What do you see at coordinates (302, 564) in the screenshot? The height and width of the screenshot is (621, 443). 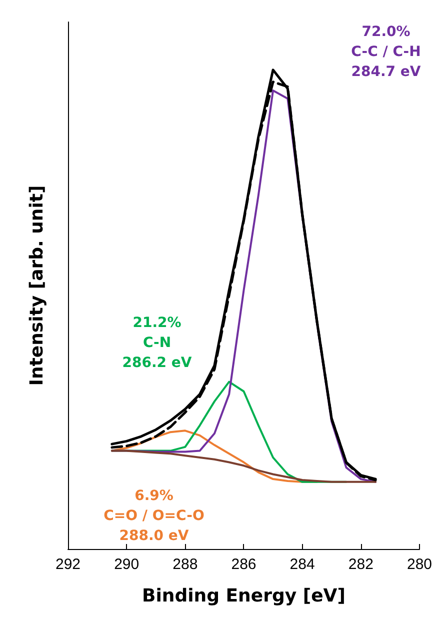 I see `x-tick-label: 284` at bounding box center [302, 564].